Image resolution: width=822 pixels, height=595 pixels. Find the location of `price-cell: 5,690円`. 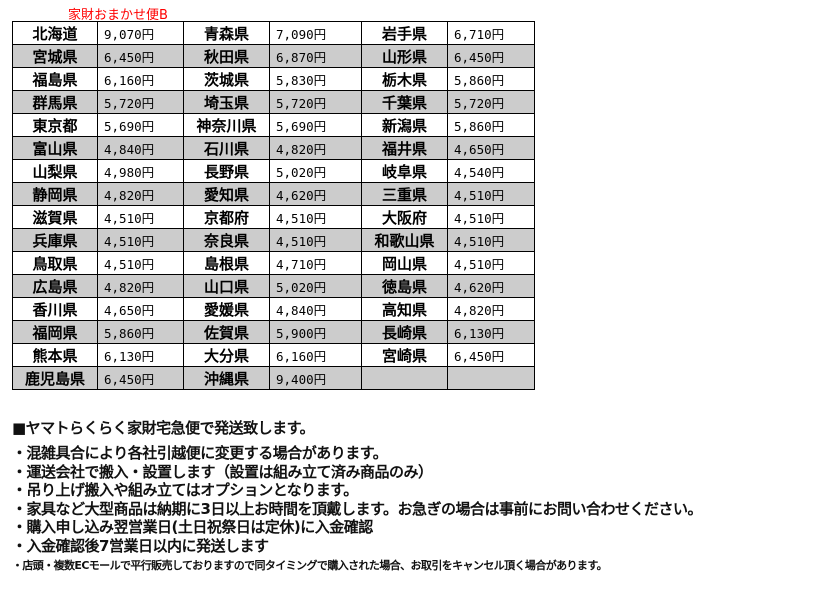

price-cell: 5,690円 is located at coordinates (315, 125).